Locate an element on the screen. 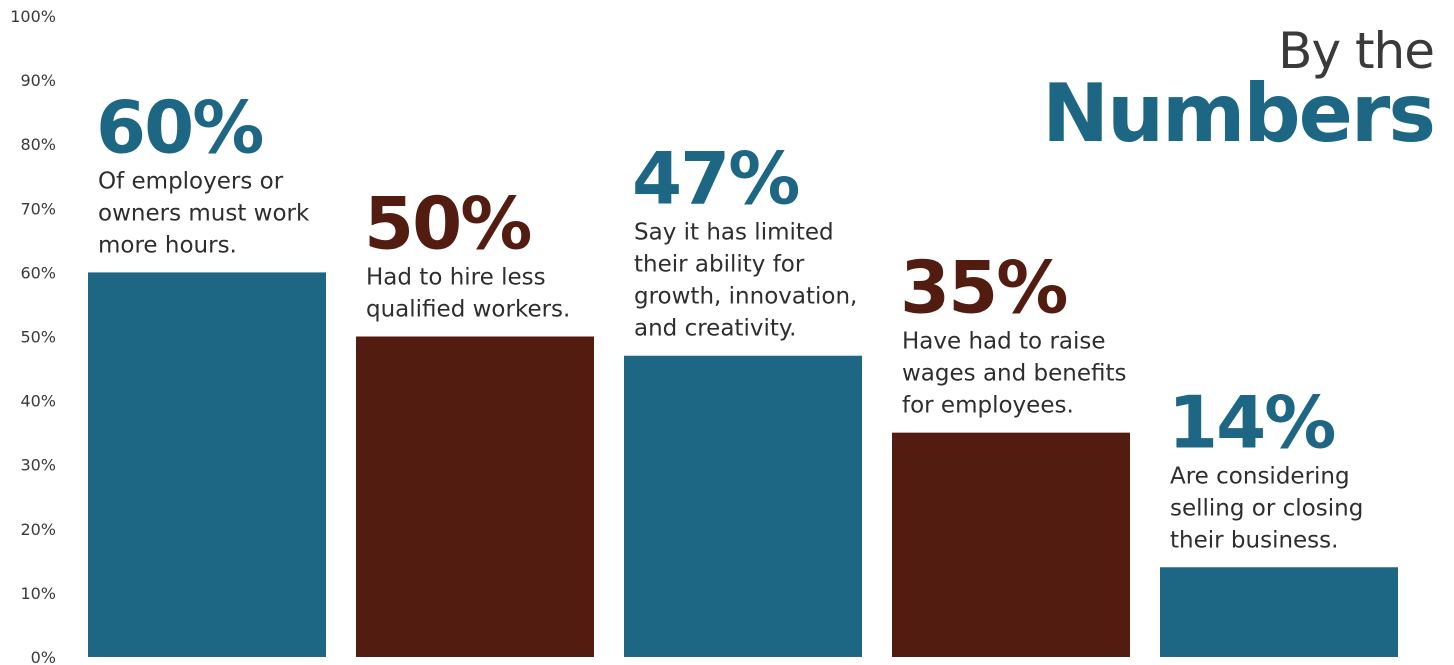 Image resolution: width=1454 pixels, height=665 pixels. bar-annotation-line: owners must work is located at coordinates (204, 213).